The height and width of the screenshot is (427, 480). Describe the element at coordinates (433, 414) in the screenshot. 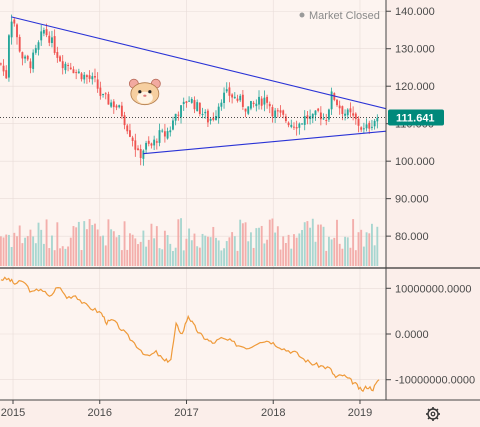

I see `gear-icon` at that location.